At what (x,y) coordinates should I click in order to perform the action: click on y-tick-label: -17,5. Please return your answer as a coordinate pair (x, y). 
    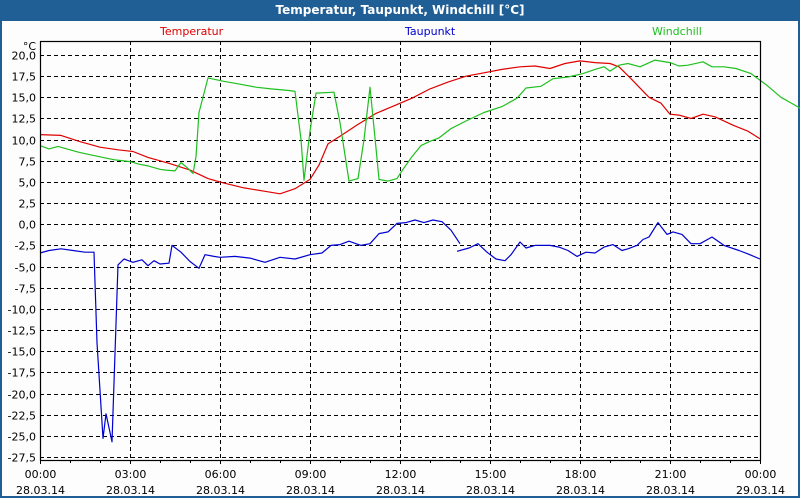
    Looking at the image, I should click on (22, 373).